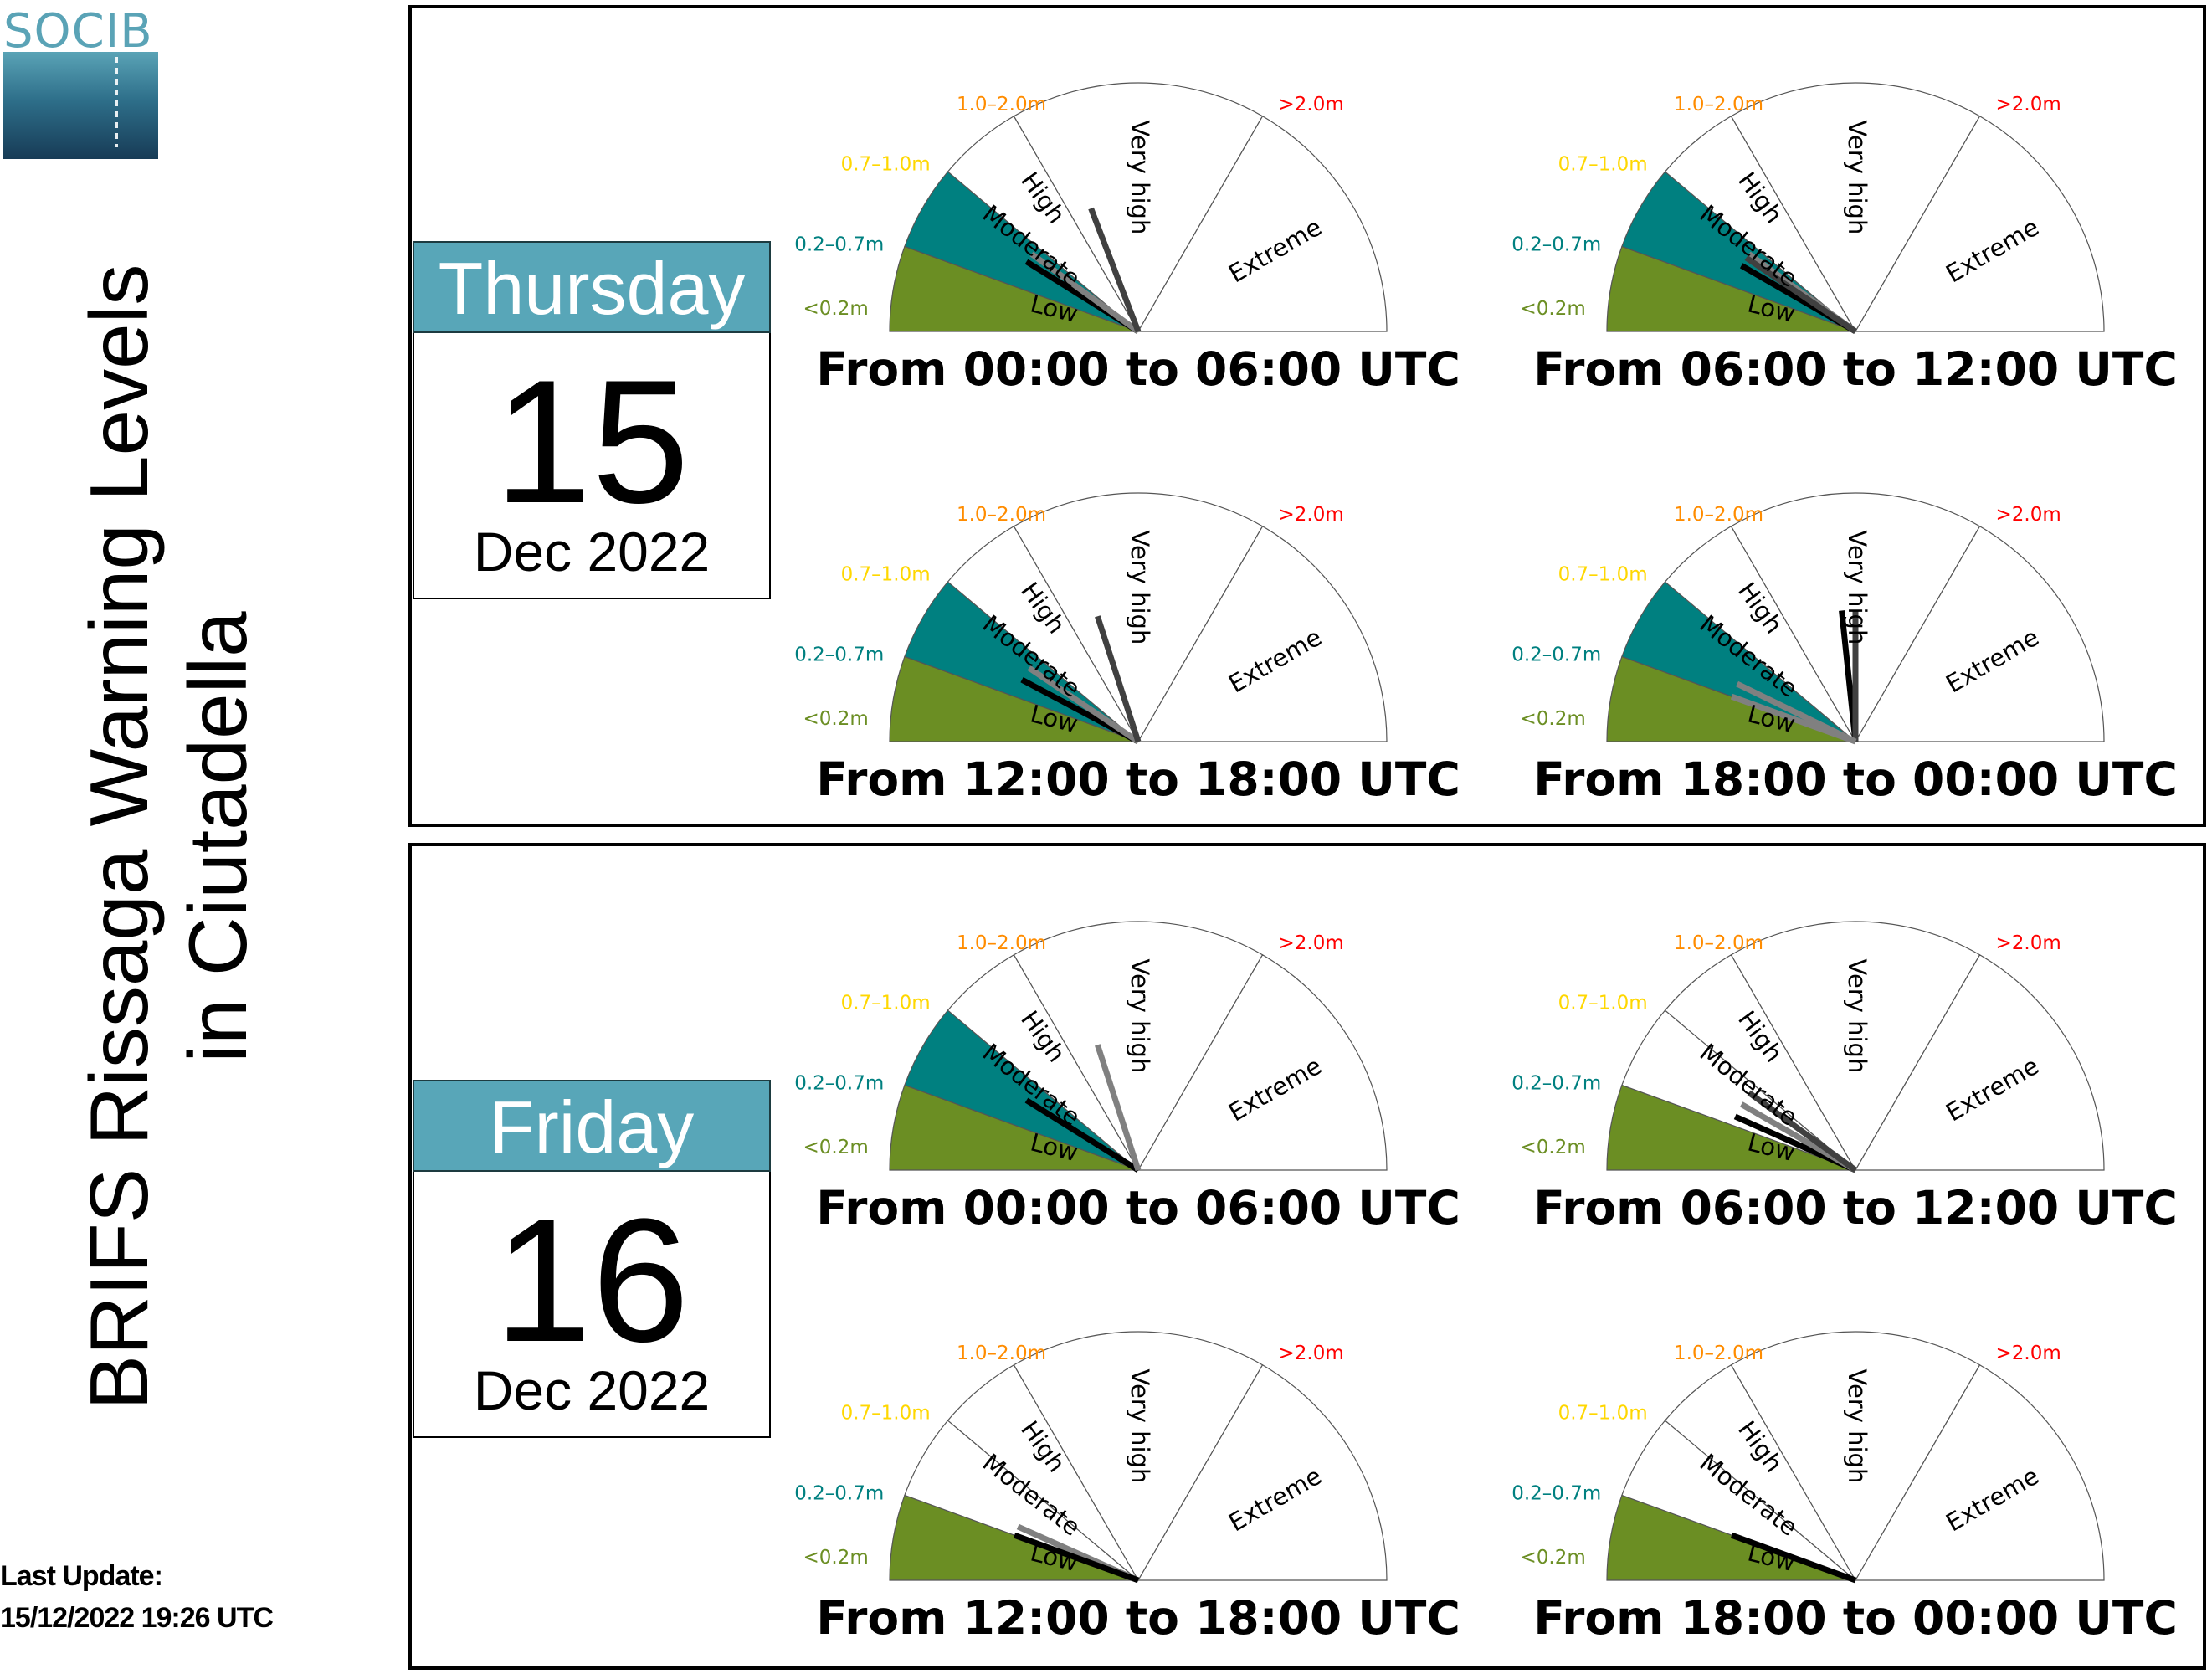 The image size is (2212, 1674). Describe the element at coordinates (1855, 369) in the screenshot. I see `period-caption: From 06:00 to 12:00 UTC` at that location.